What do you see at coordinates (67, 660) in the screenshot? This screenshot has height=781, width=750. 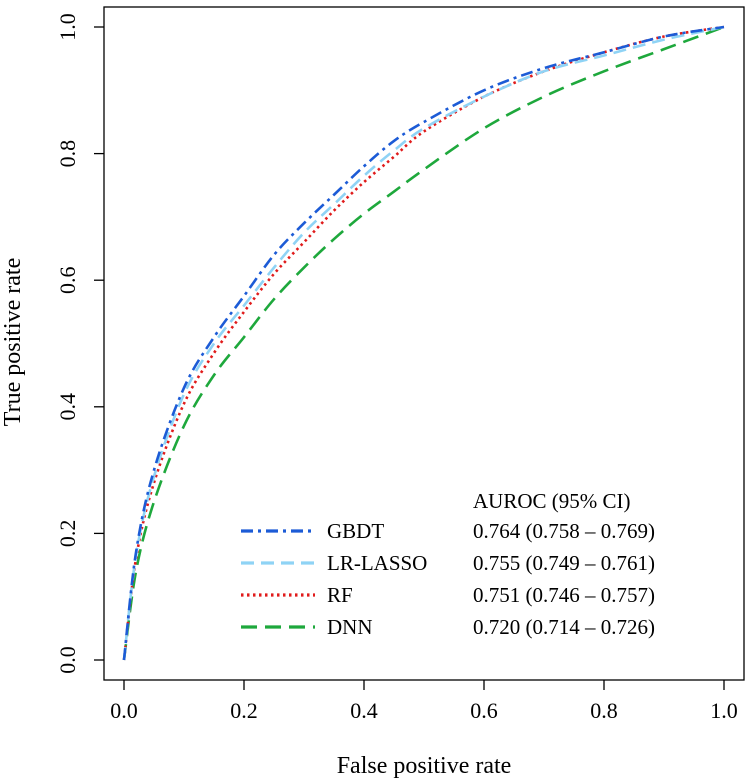 I see `y-tick-label: 0.0` at bounding box center [67, 660].